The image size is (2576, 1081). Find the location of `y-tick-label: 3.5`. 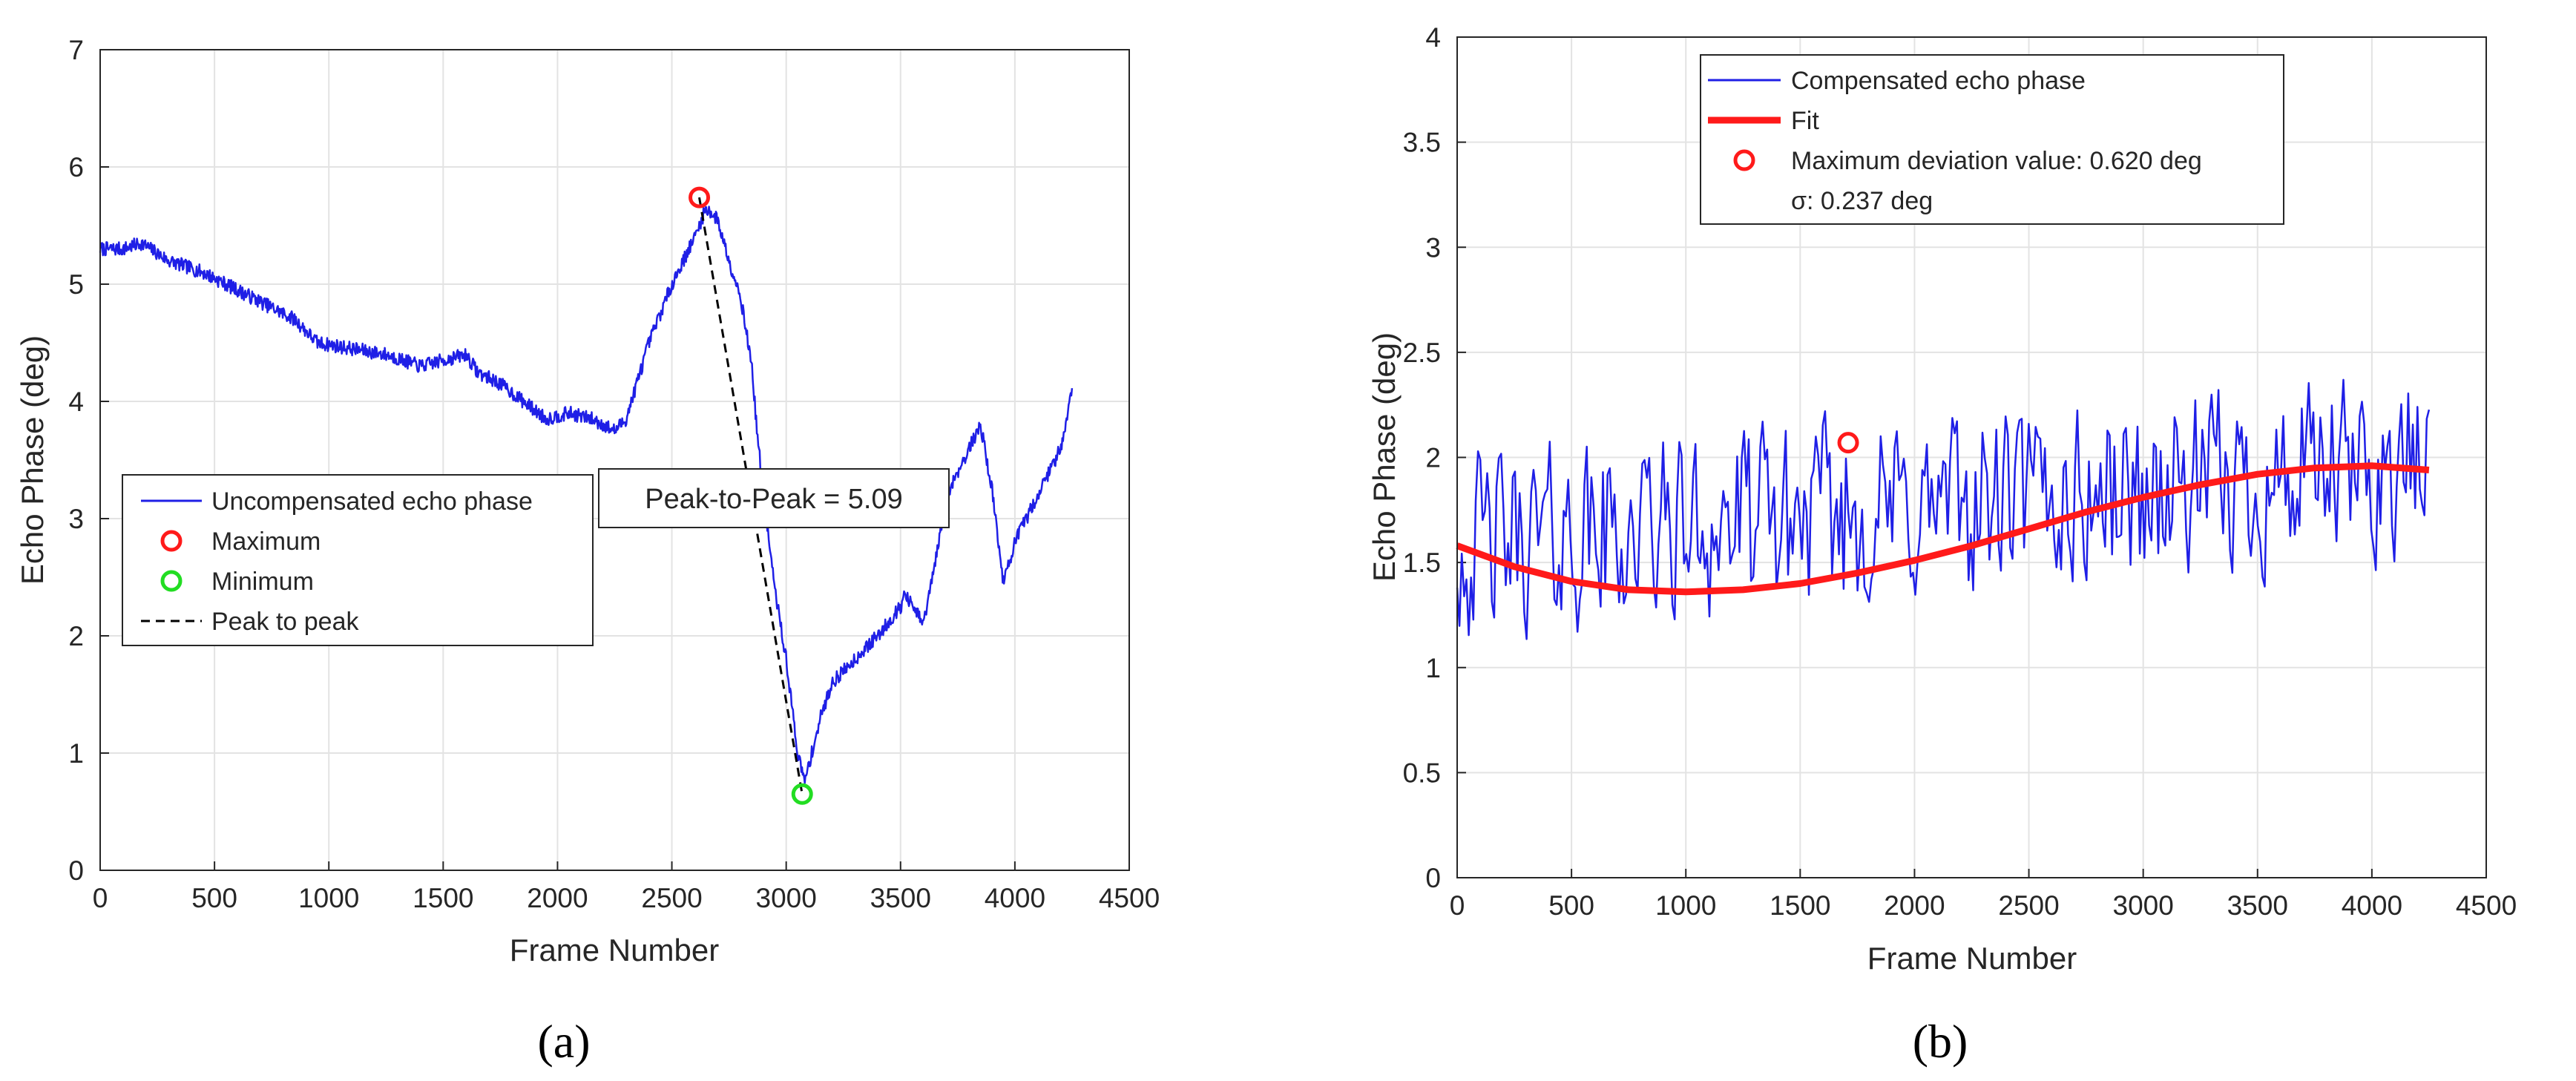

y-tick-label: 3.5 is located at coordinates (1422, 143).